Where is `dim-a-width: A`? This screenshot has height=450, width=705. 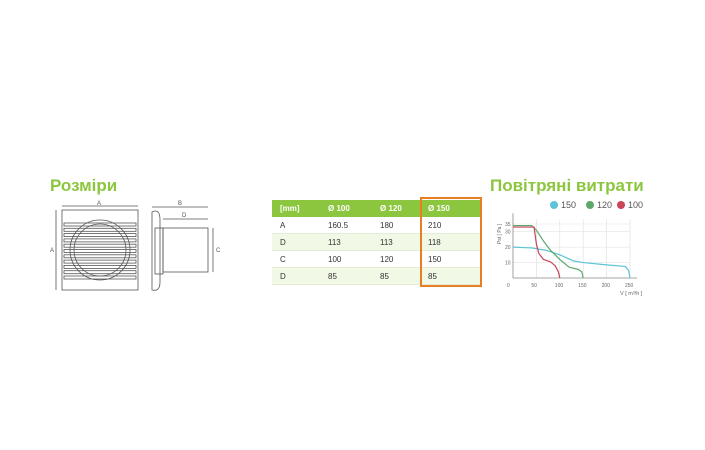 dim-a-width: A is located at coordinates (99, 204).